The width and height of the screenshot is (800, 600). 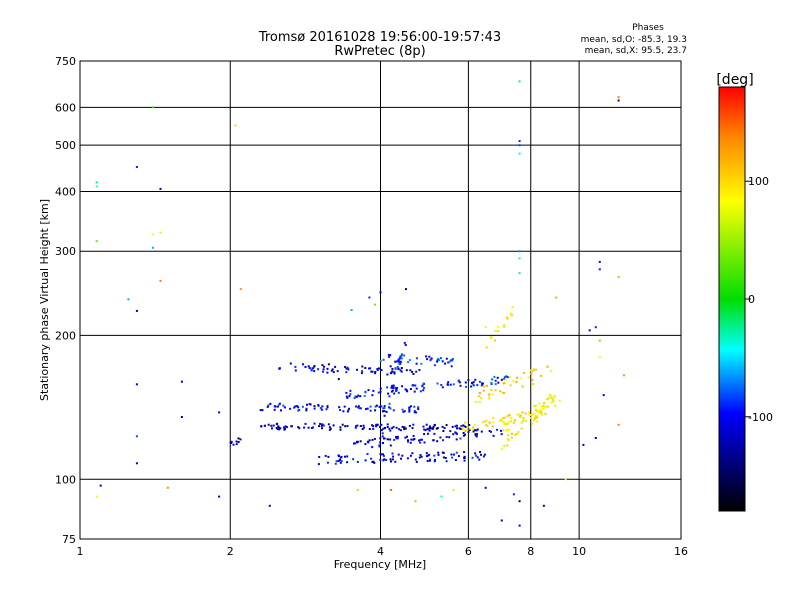 I want to click on y-tick-label: 100, so click(x=65, y=479).